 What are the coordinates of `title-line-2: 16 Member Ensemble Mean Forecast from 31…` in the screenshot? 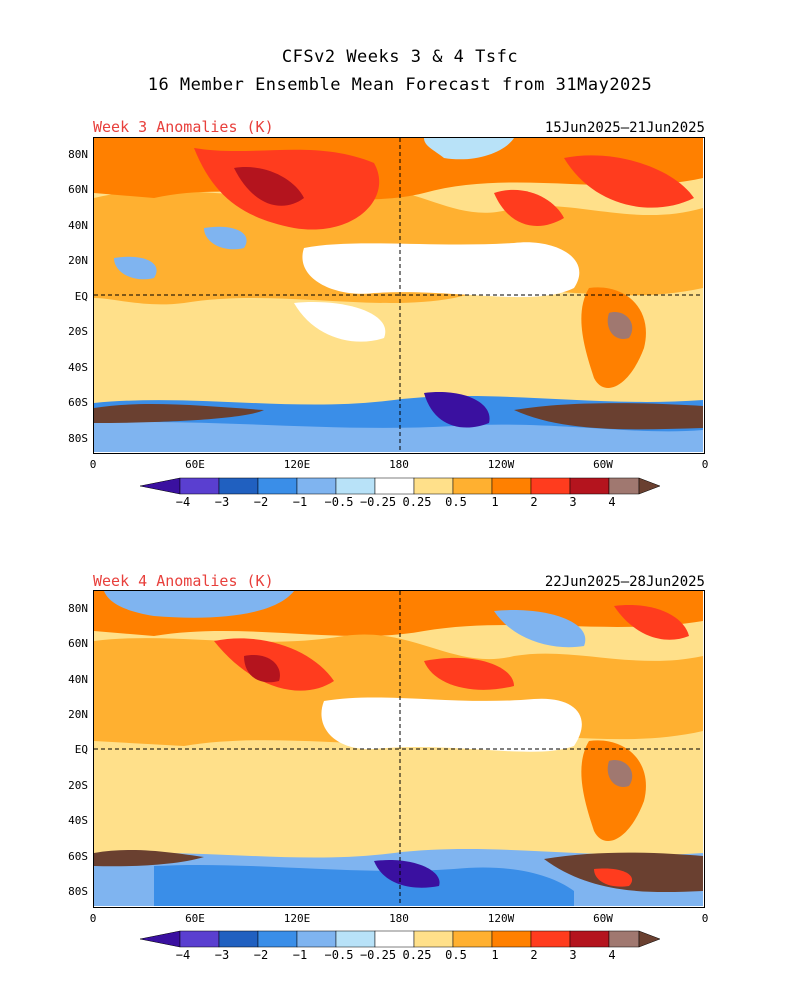 It's located at (400, 85).